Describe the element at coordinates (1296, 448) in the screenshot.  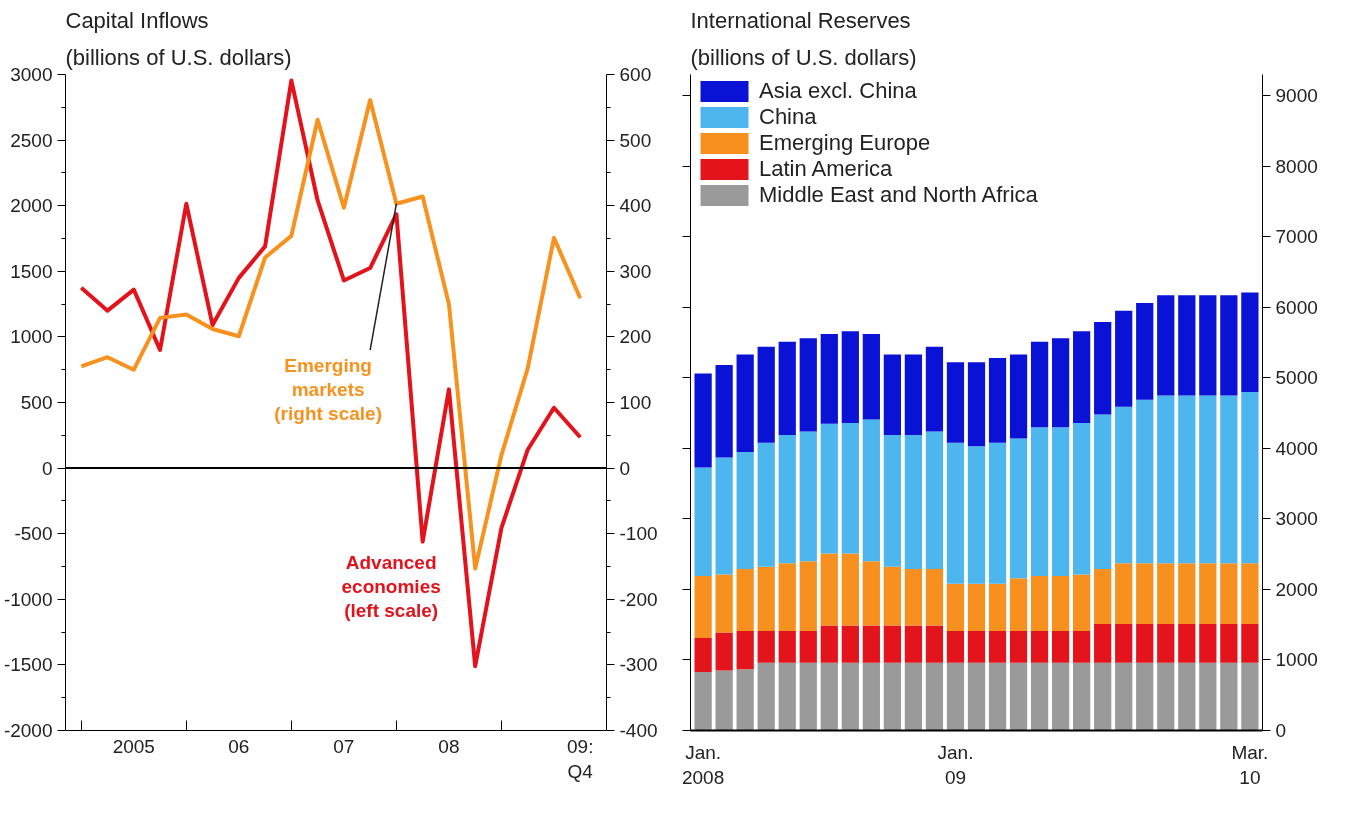
I see `y-tick-label: 4000` at that location.